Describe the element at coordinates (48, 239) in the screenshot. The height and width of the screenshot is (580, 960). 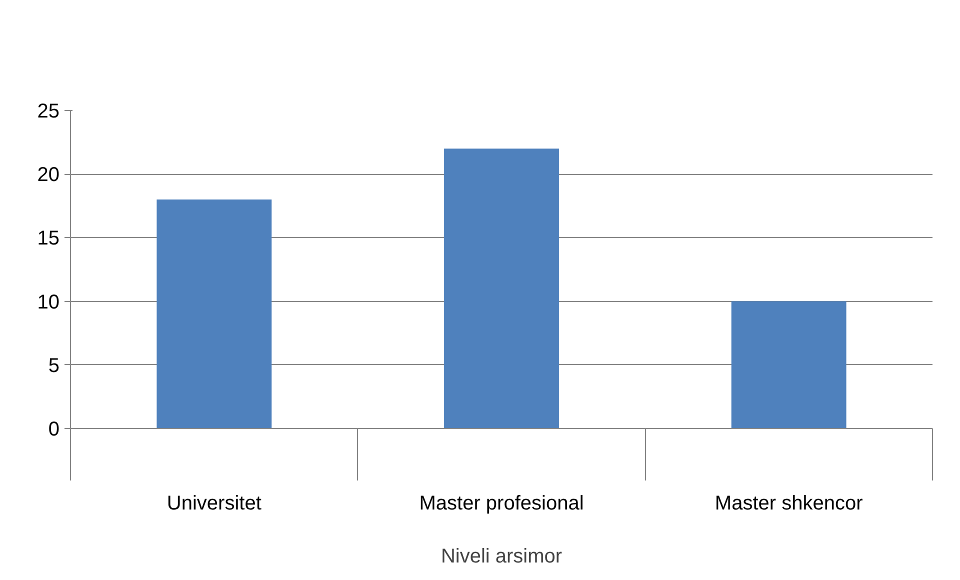
I see `y-tick-label: 15` at that location.